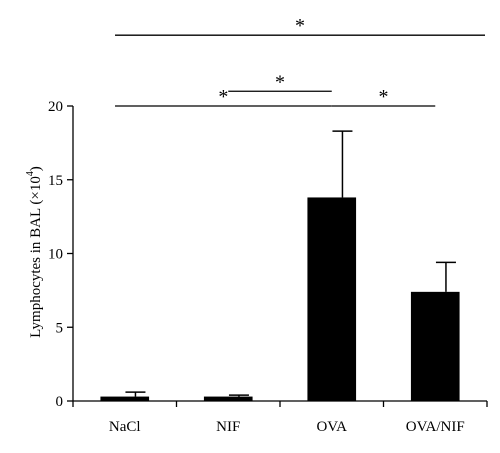 The image size is (500, 453). Describe the element at coordinates (36, 168) in the screenshot. I see `y-axis-label-close: )` at that location.